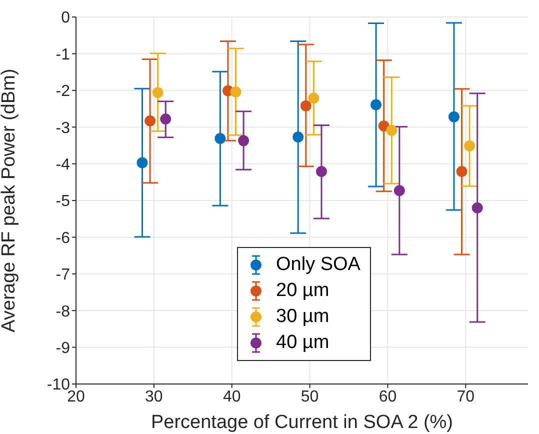 The height and width of the screenshot is (434, 539). I want to click on y-tick-label: -5, so click(63, 201).